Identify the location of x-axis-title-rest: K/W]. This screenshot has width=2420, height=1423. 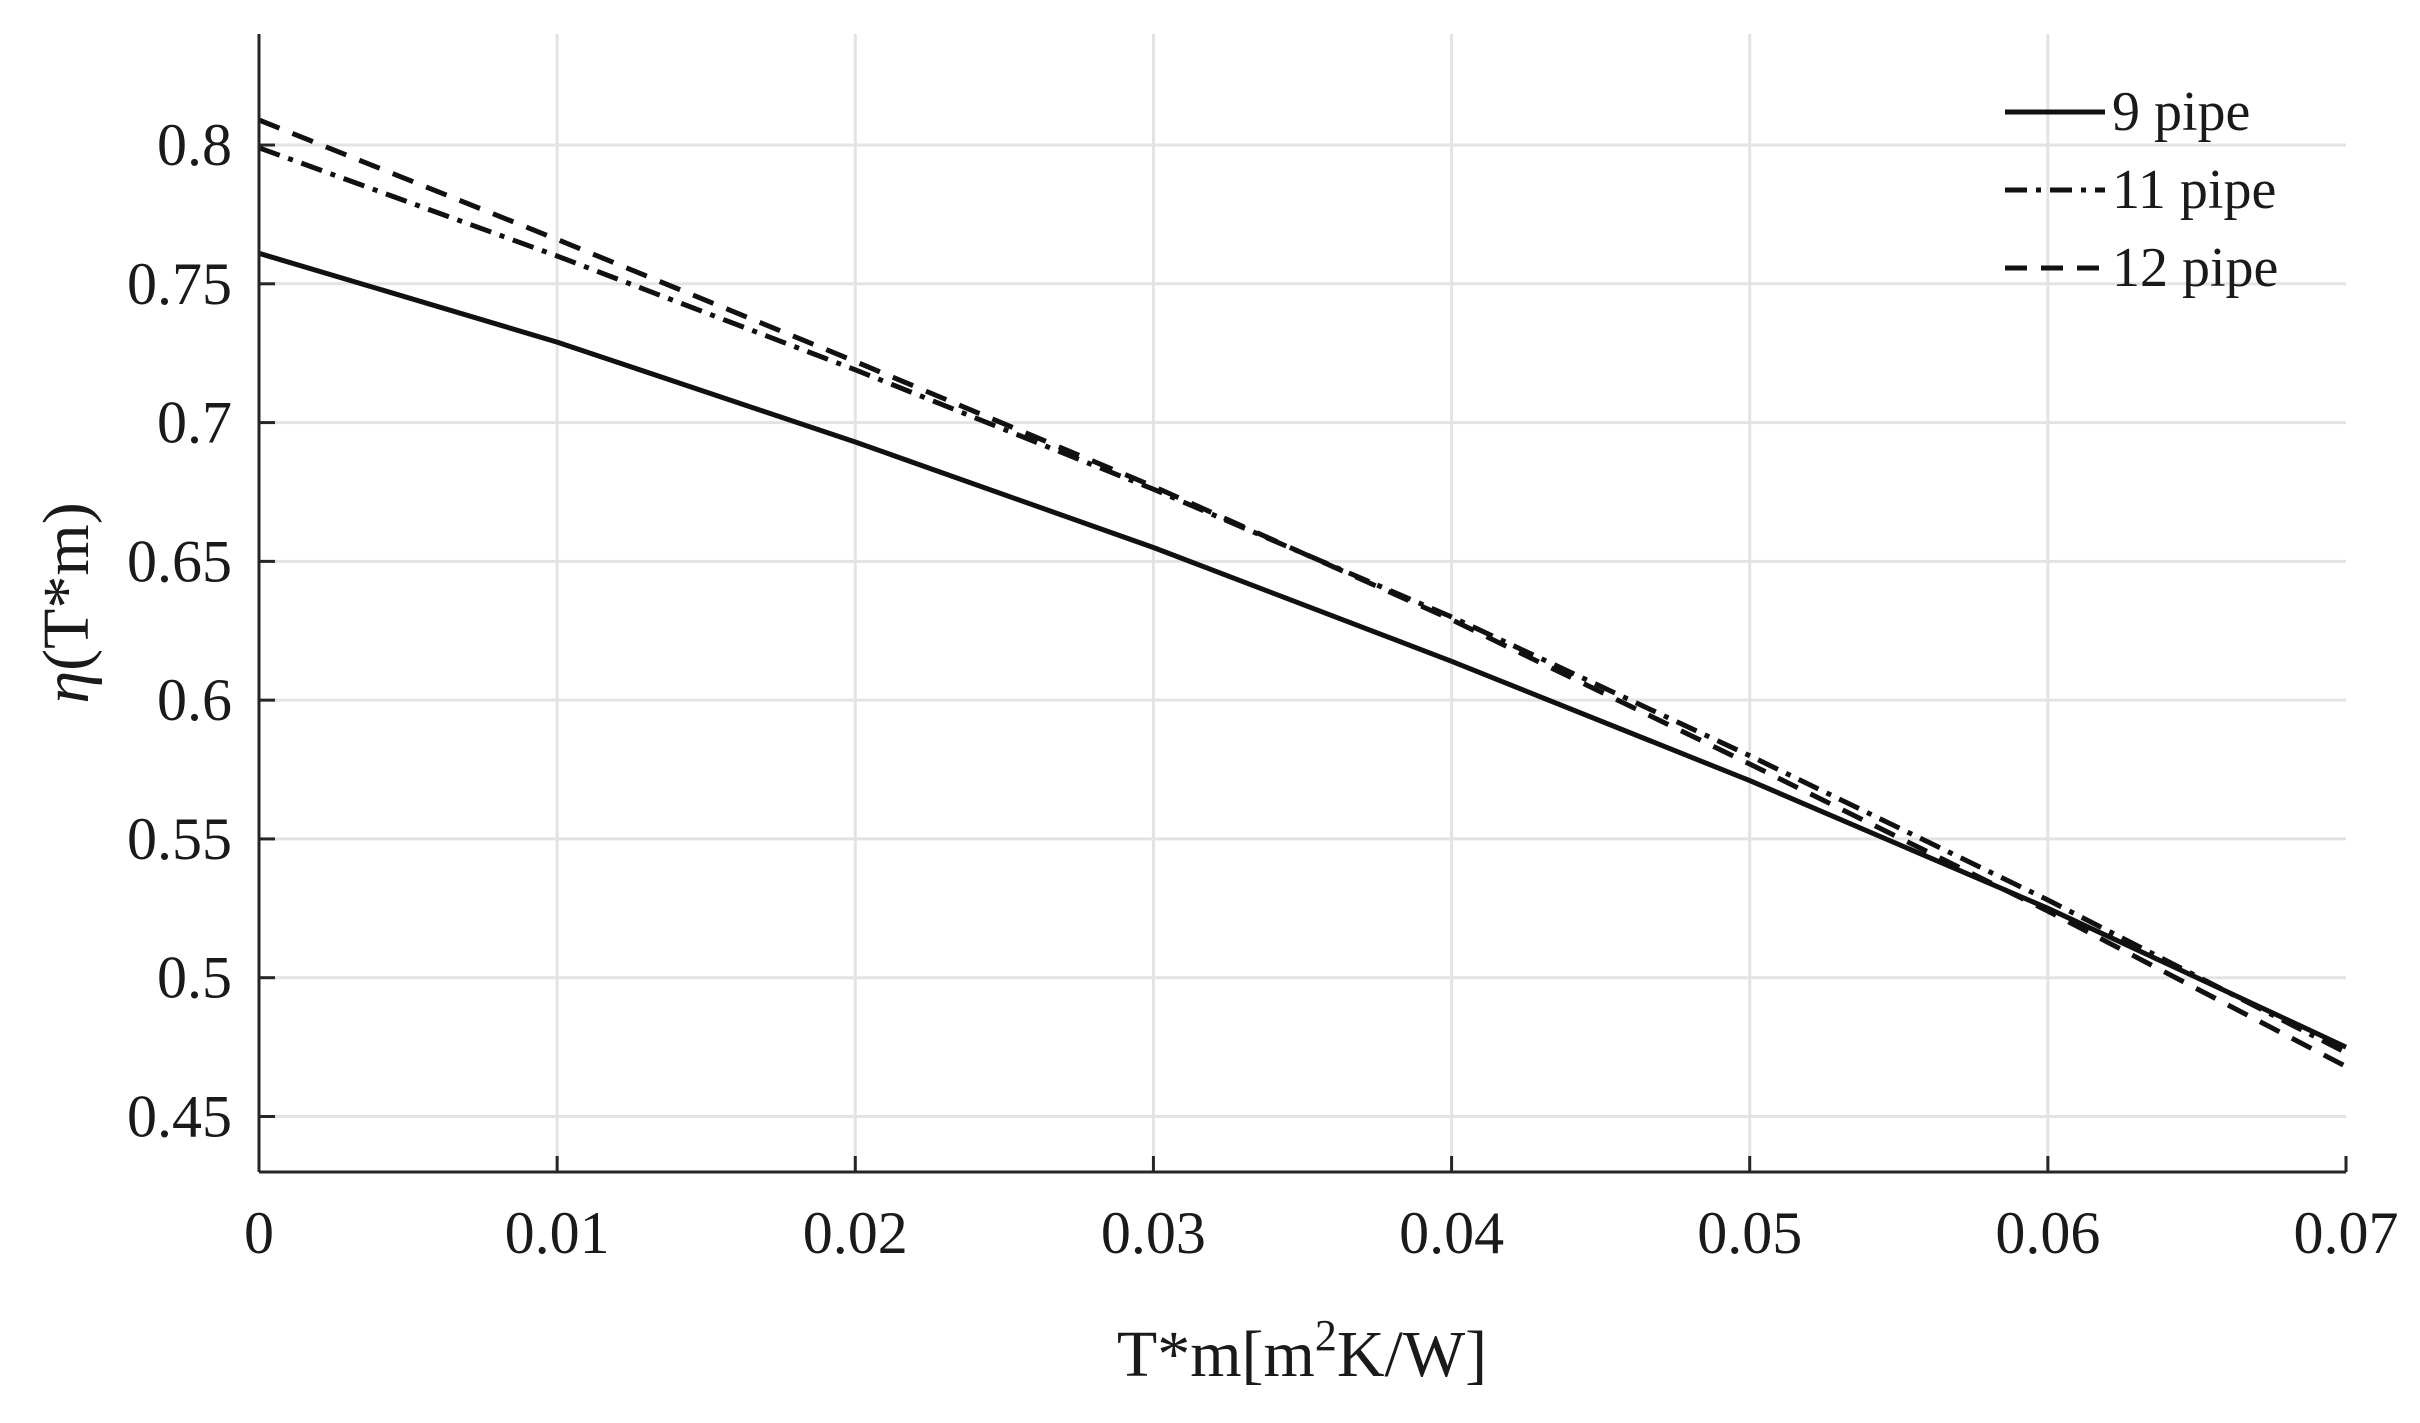
(1412, 1354).